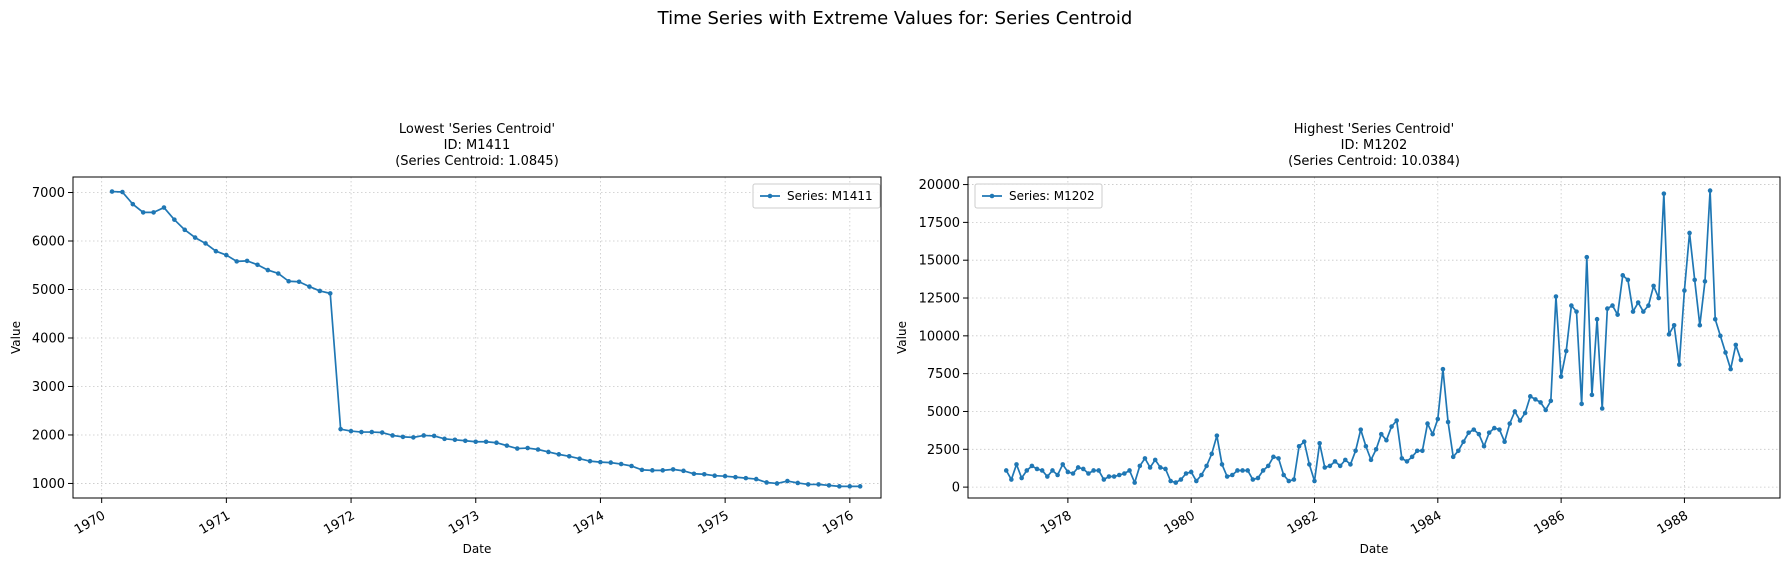  What do you see at coordinates (589, 523) in the screenshot?
I see `x-tick-label: 1974` at bounding box center [589, 523].